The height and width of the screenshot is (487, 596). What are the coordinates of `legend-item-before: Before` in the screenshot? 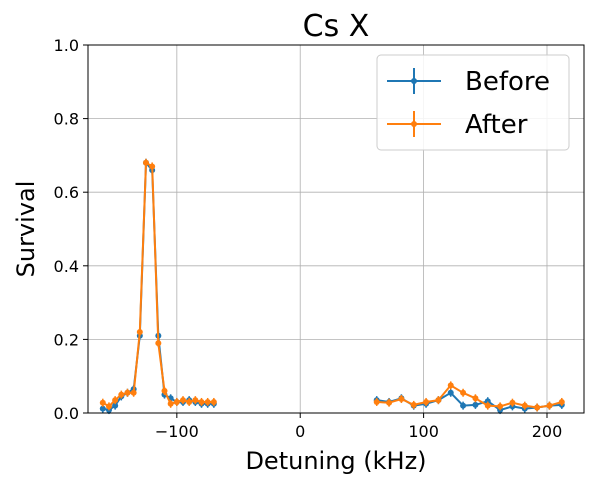 It's located at (468, 82).